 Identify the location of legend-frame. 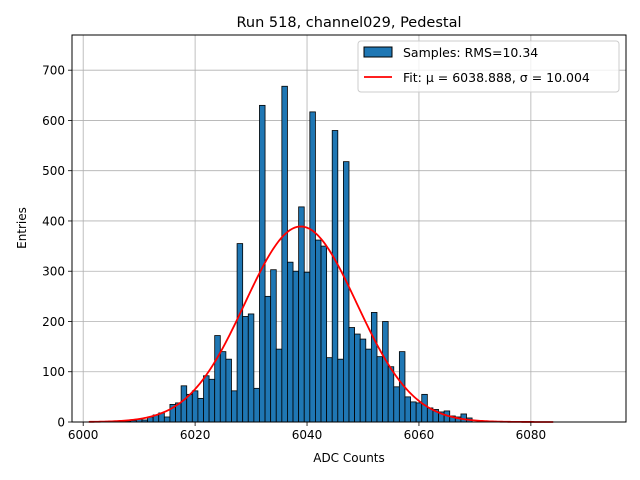
(488, 66).